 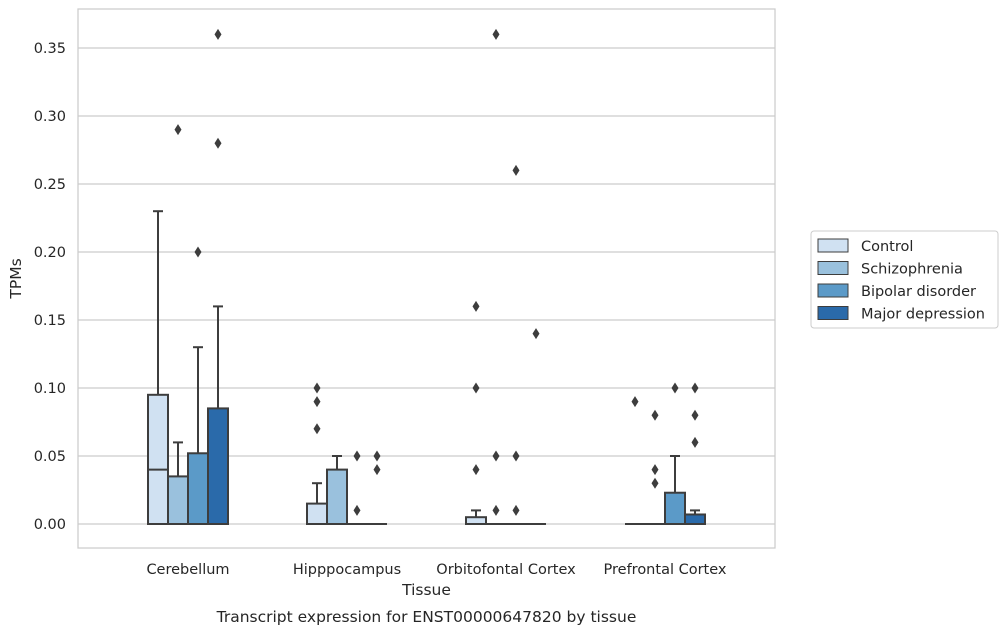 I want to click on x-axis-label: Tissue, so click(x=426, y=590).